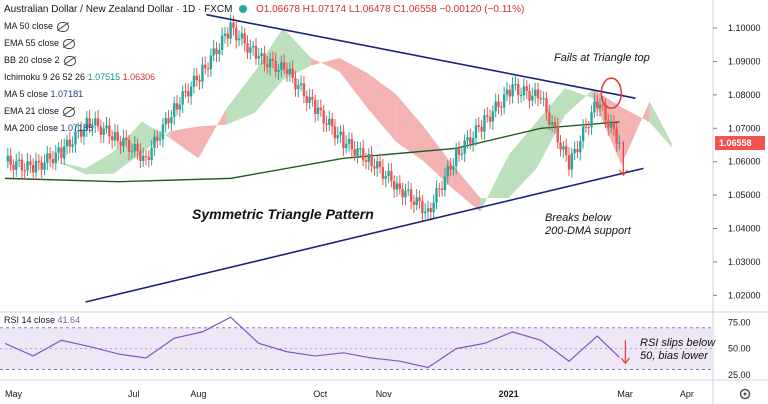  Describe the element at coordinates (40, 43) in the screenshot. I see `indicator-ema55: EMA 55 close` at that location.